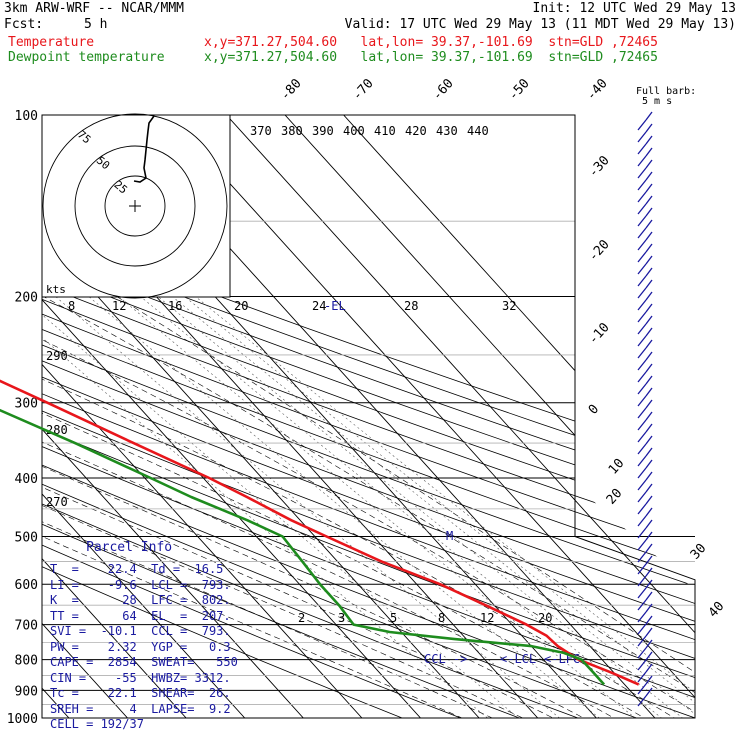 Image resolution: width=740 pixels, height=740 pixels. Describe the element at coordinates (443, 89) in the screenshot. I see `isotherm-label: -60` at that location.